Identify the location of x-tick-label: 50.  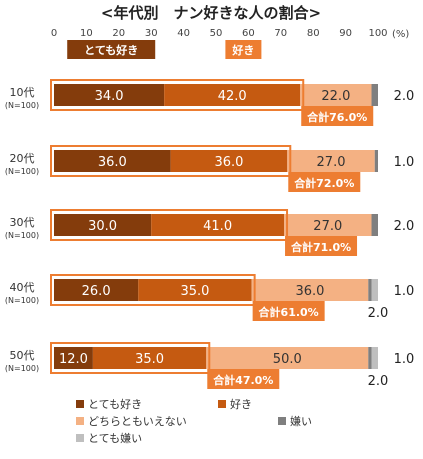
(216, 33).